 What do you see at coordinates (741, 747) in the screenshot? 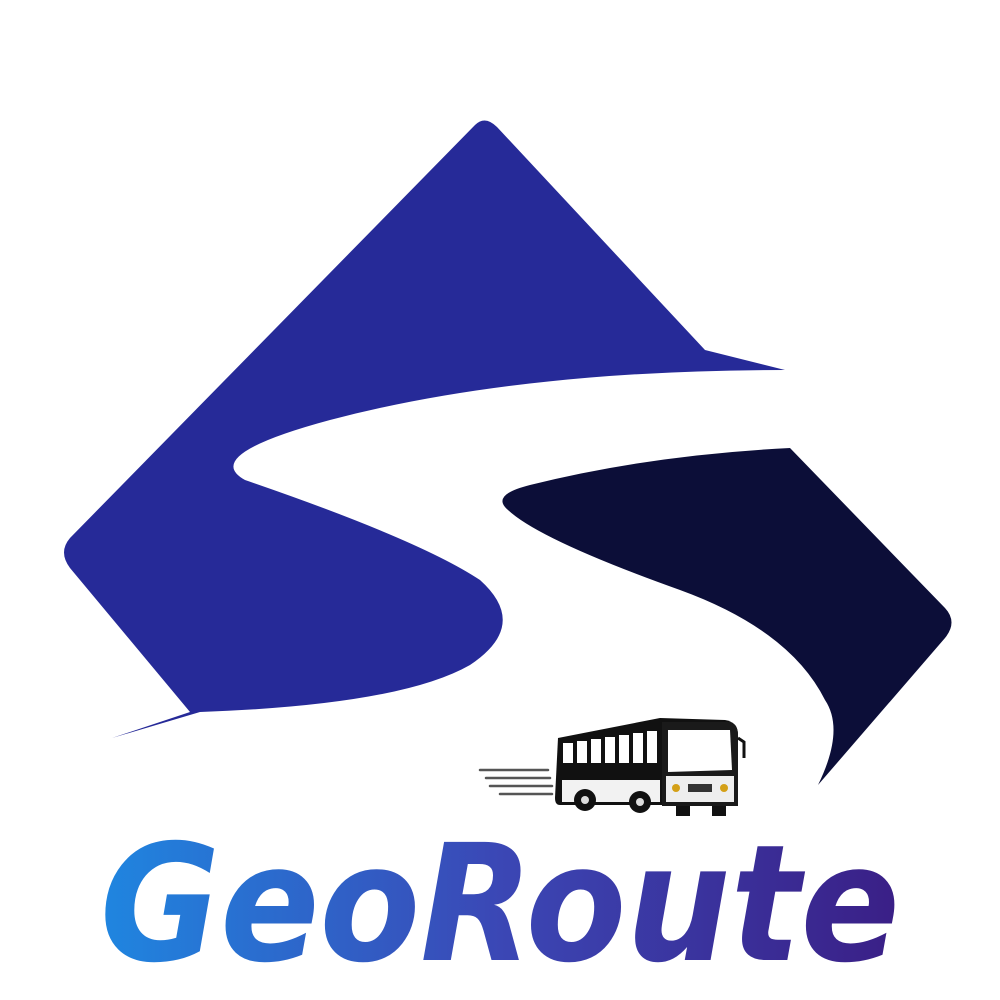
I see `bus-mirror` at bounding box center [741, 747].